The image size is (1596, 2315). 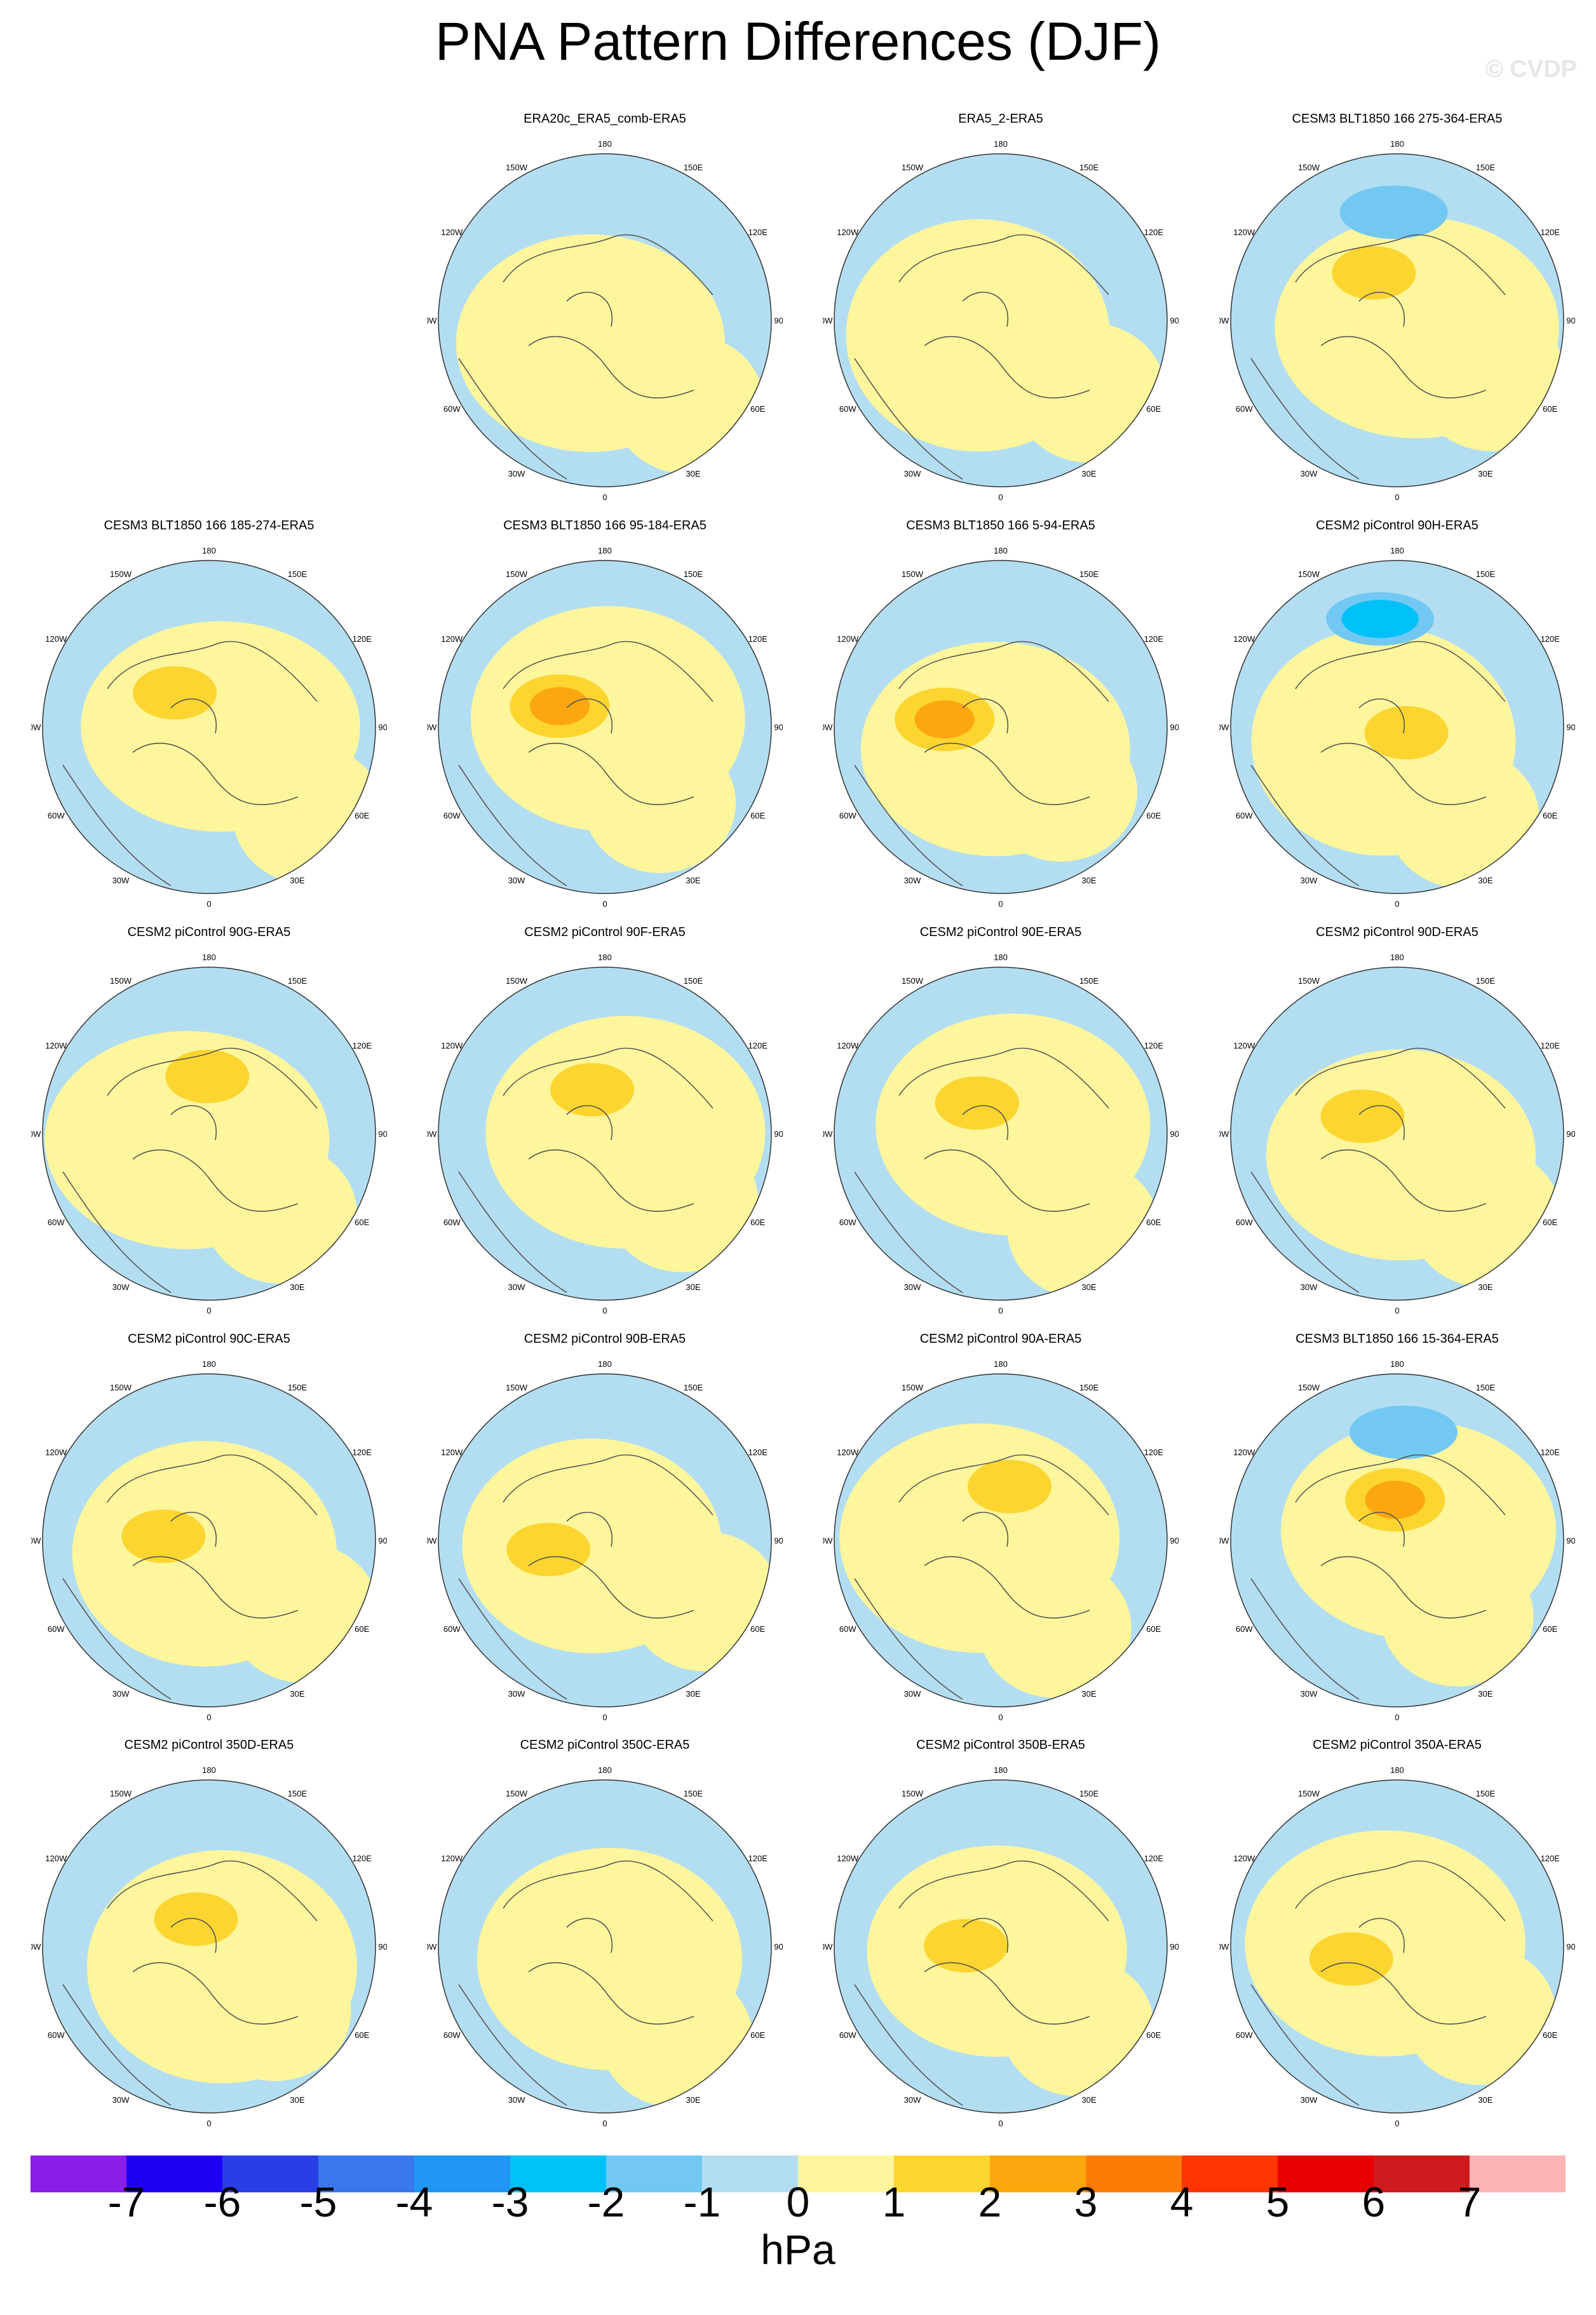 I want to click on colorbar-tick-label: -7, so click(x=126, y=2201).